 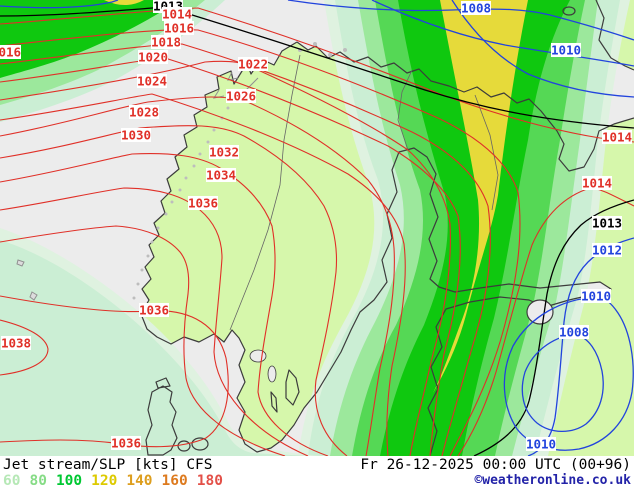 What do you see at coordinates (114, 371) in the screenshot?
I see `isobar-1036-loop` at bounding box center [114, 371].